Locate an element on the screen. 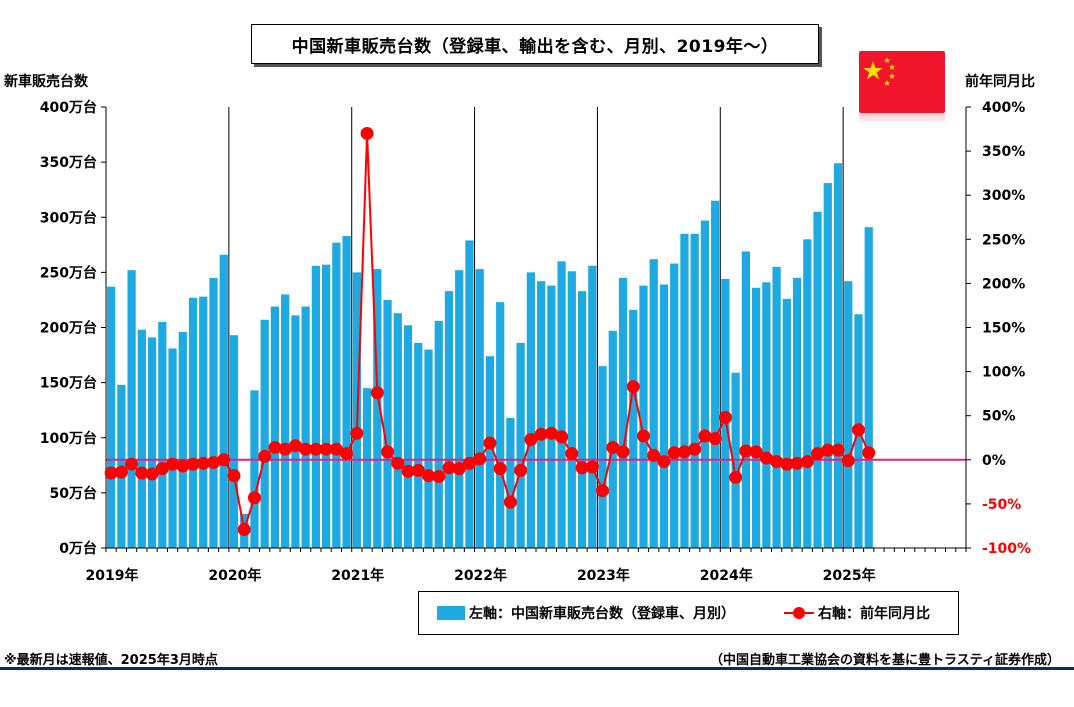 The height and width of the screenshot is (707, 1074). left-tick-label: 50万台 is located at coordinates (73, 493).